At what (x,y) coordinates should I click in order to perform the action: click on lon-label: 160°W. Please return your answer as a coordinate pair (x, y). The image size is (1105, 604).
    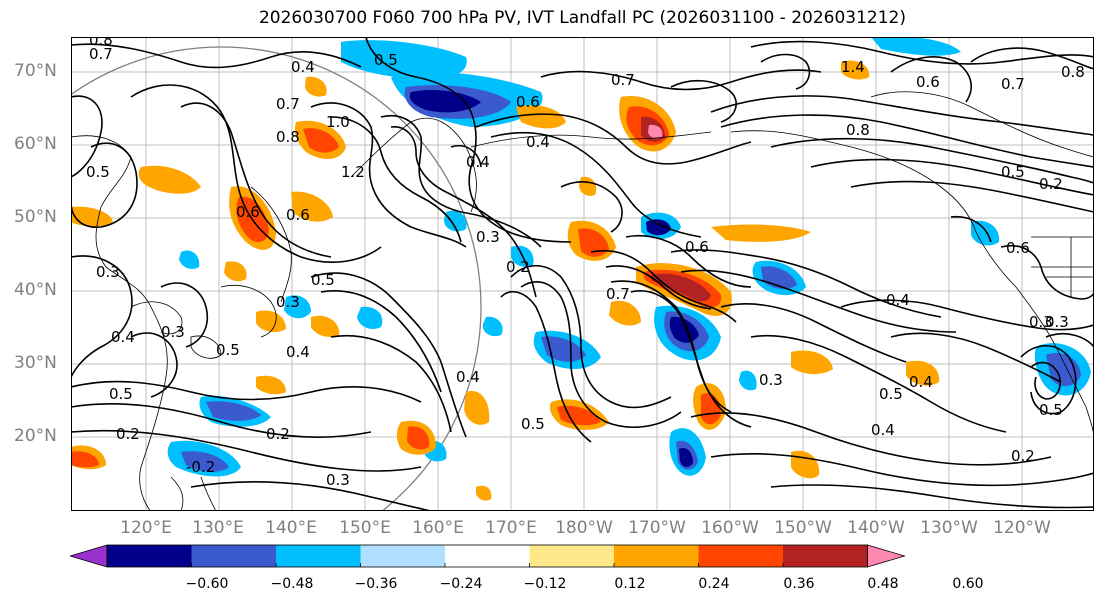
    Looking at the image, I should click on (730, 528).